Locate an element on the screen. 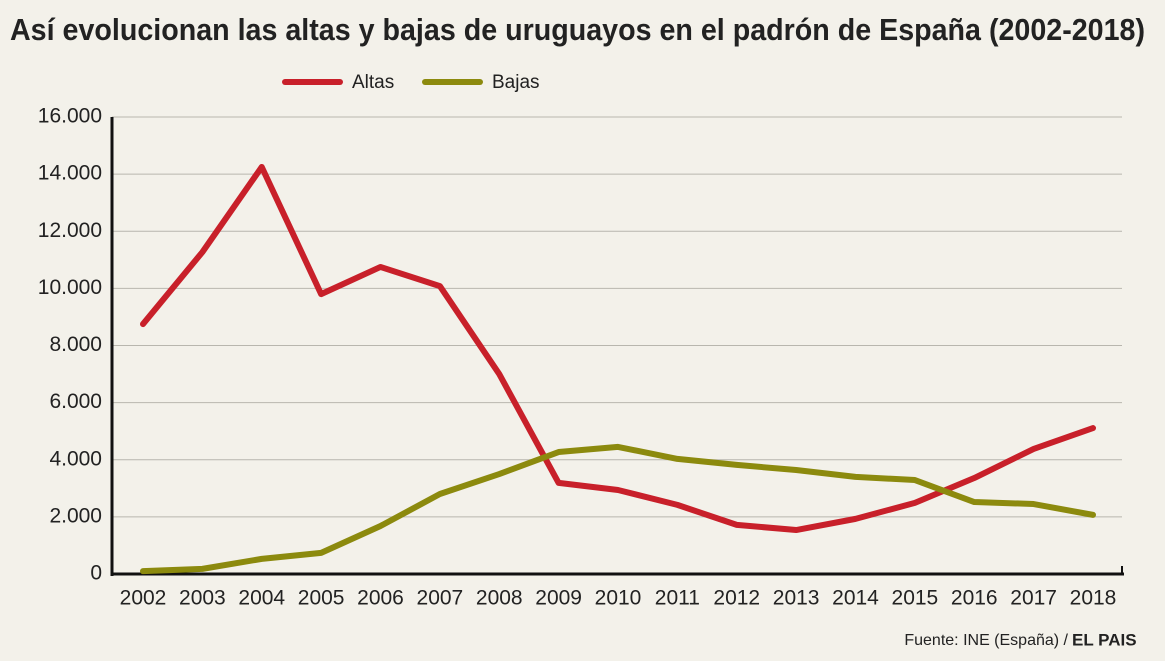  x-tick-label: 2004 is located at coordinates (261, 598).